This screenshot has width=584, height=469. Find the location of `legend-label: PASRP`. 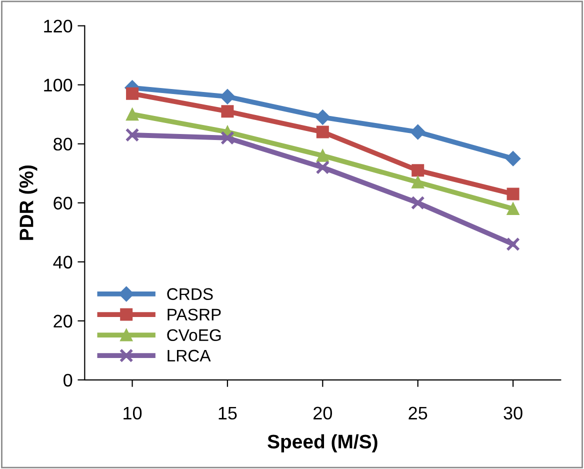

legend-label: PASRP is located at coordinates (194, 314).